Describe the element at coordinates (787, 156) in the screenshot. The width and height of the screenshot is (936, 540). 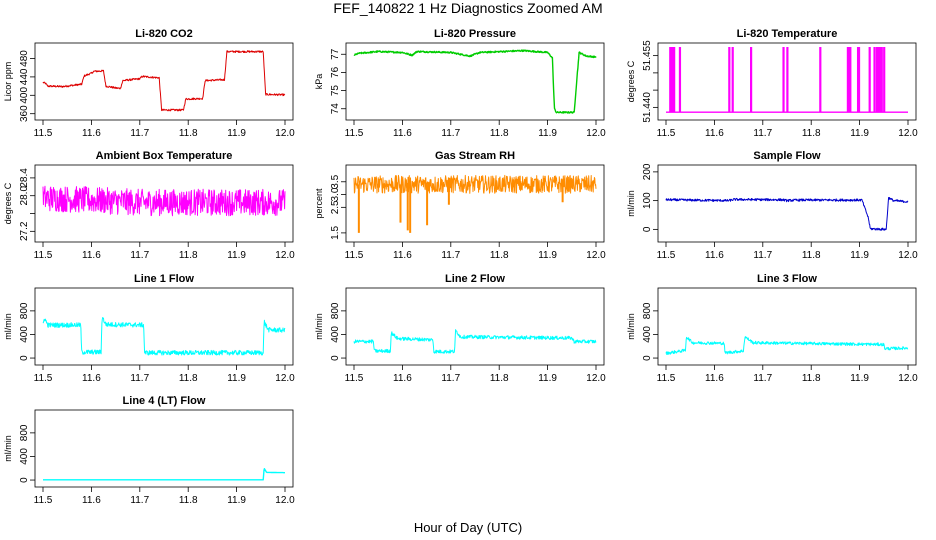
I see `panel-title: Sample Flow` at that location.